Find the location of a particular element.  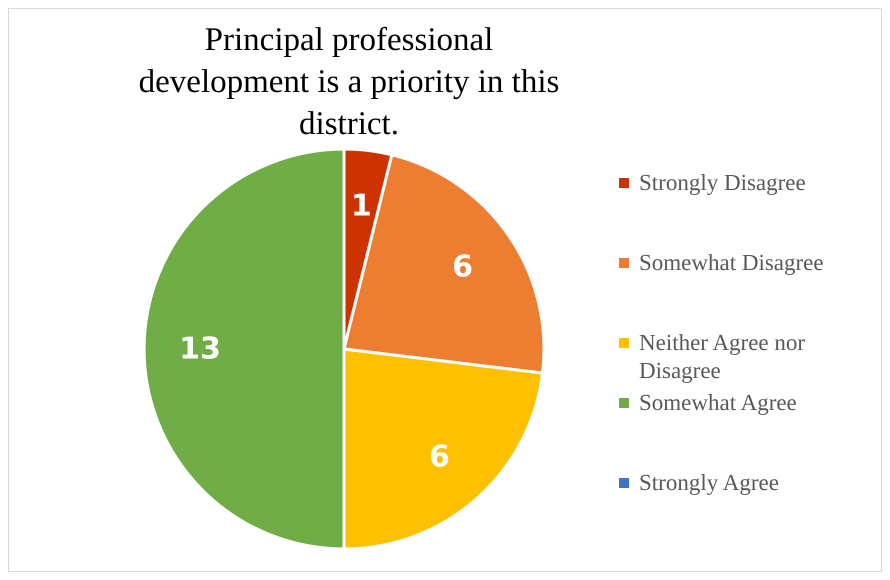

chart-title: Principal professional development is a priority in this district. is located at coordinates (349, 82).